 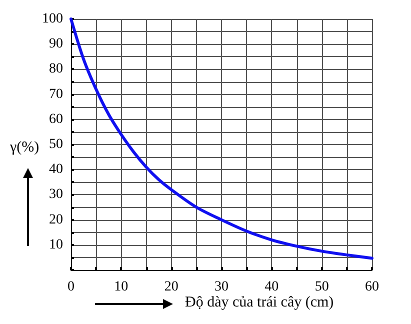 What do you see at coordinates (71, 287) in the screenshot?
I see `x-tick-label: 0` at bounding box center [71, 287].